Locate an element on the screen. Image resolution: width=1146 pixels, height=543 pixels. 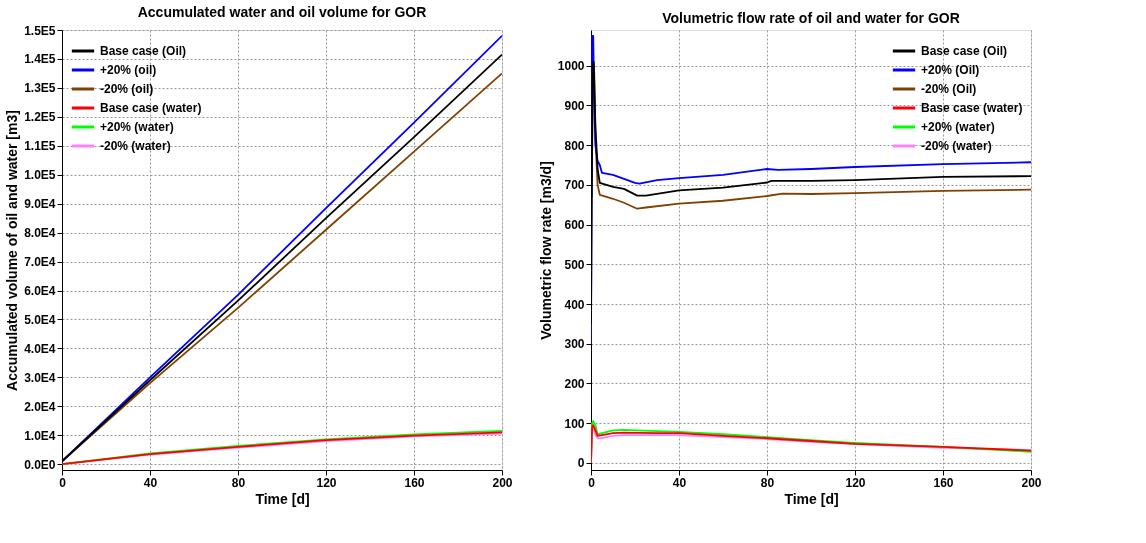
y-tick-label: 800 is located at coordinates (574, 145).